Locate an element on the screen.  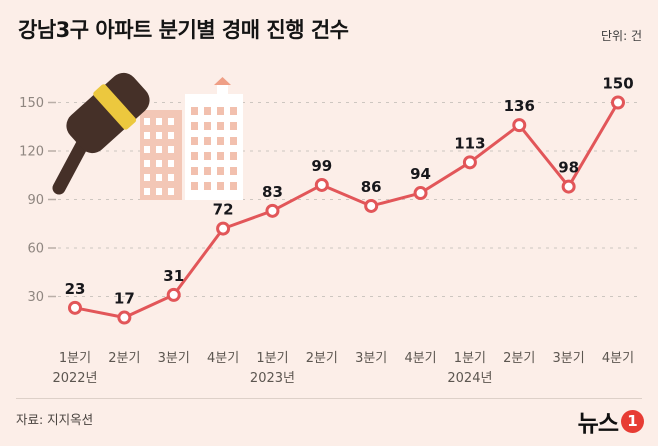
value-label: 136 is located at coordinates (519, 106).